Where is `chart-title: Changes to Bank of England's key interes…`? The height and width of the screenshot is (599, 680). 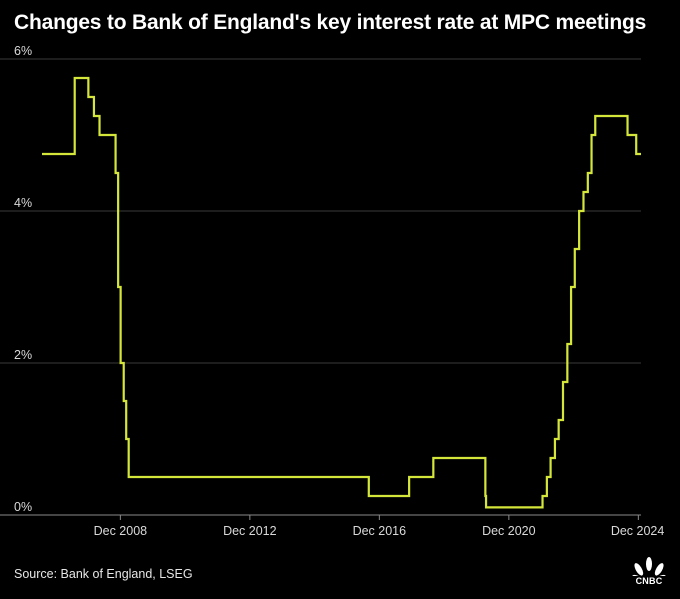
chart-title: Changes to Bank of England's key interes… is located at coordinates (330, 22).